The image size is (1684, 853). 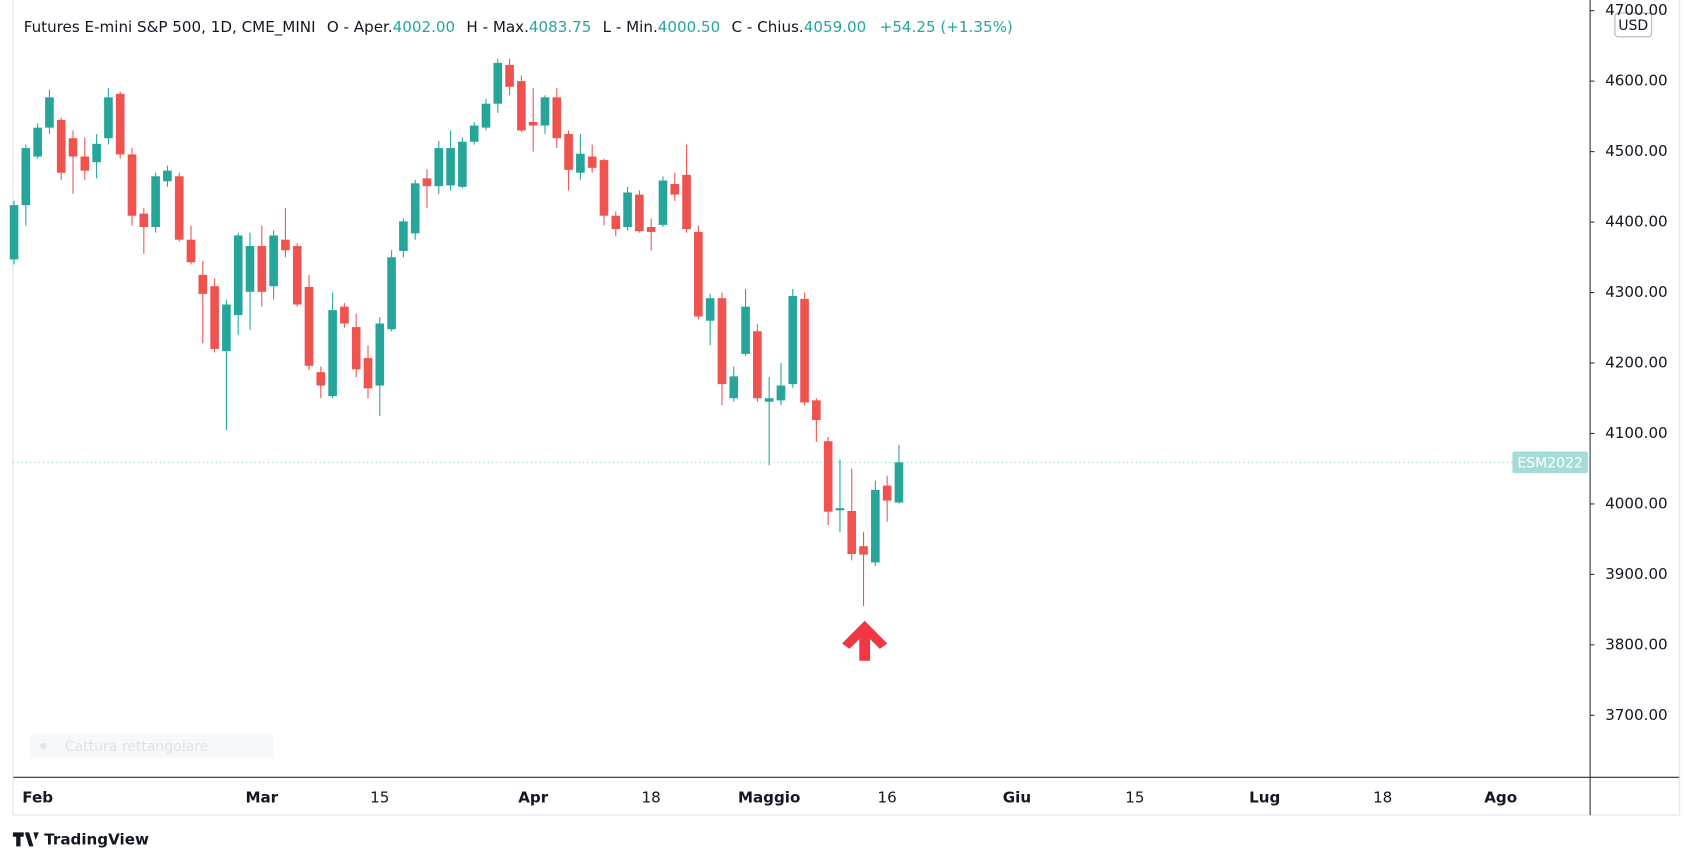 What do you see at coordinates (768, 27) in the screenshot?
I see `legend-close-label: C - Chius.` at bounding box center [768, 27].